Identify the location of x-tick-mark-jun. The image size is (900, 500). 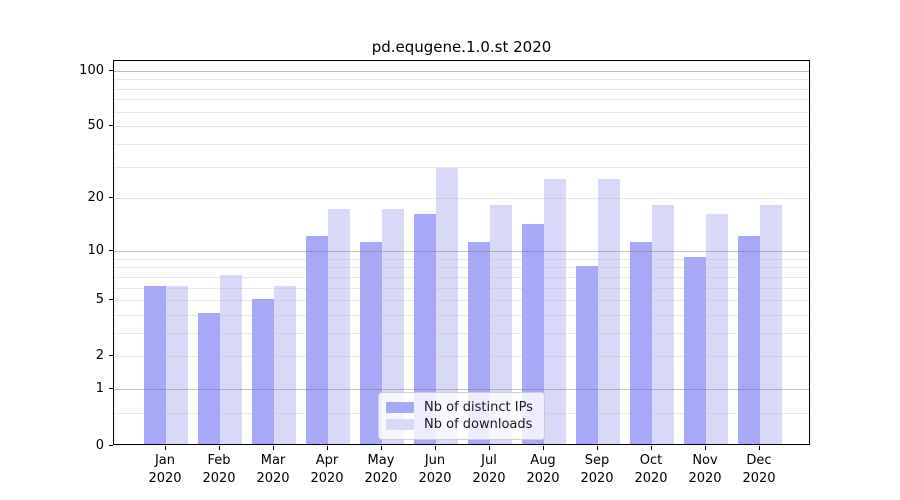
(435, 448).